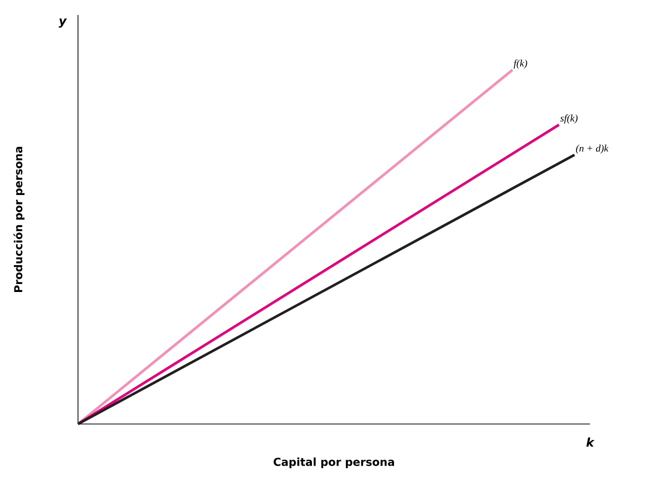 Image resolution: width=648 pixels, height=481 pixels. Describe the element at coordinates (592, 149) in the screenshot. I see `series-label: (n + d)k` at that location.